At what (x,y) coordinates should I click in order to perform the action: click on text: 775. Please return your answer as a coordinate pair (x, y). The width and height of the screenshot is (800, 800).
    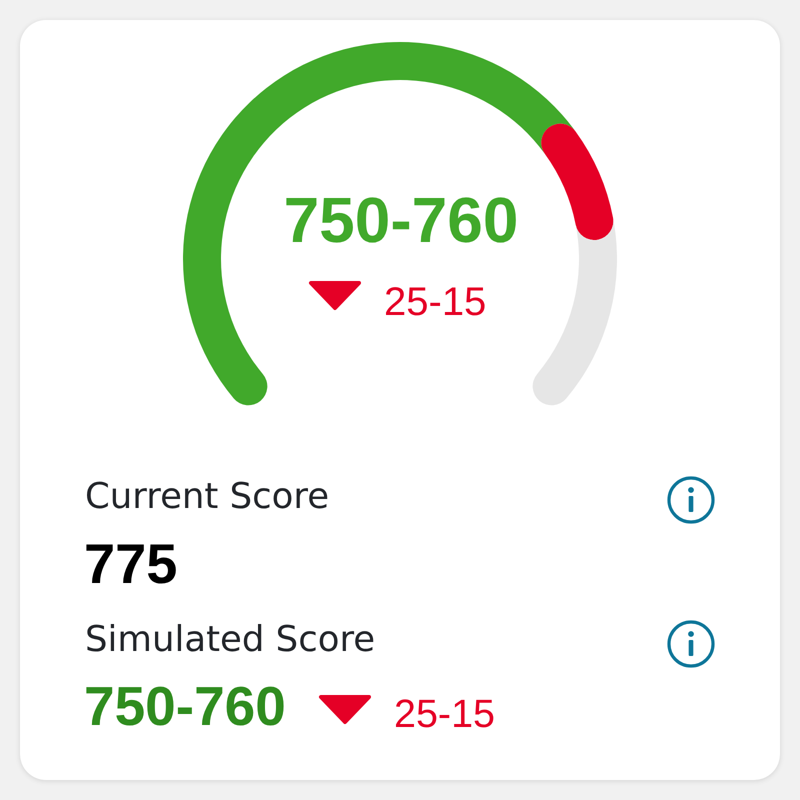
    Looking at the image, I should click on (131, 563).